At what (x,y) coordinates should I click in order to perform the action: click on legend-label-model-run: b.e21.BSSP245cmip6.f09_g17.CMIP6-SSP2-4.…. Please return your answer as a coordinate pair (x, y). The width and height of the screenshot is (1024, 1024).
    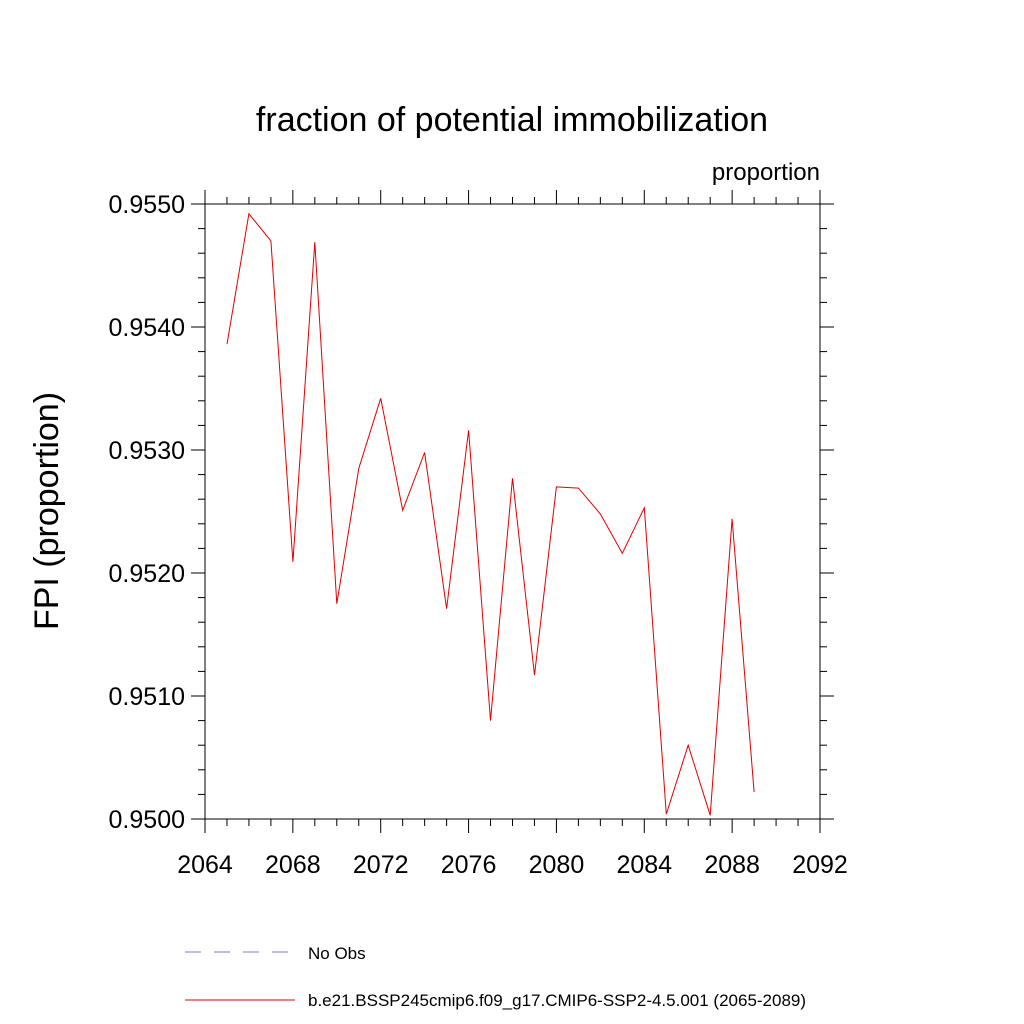
    Looking at the image, I should click on (557, 1000).